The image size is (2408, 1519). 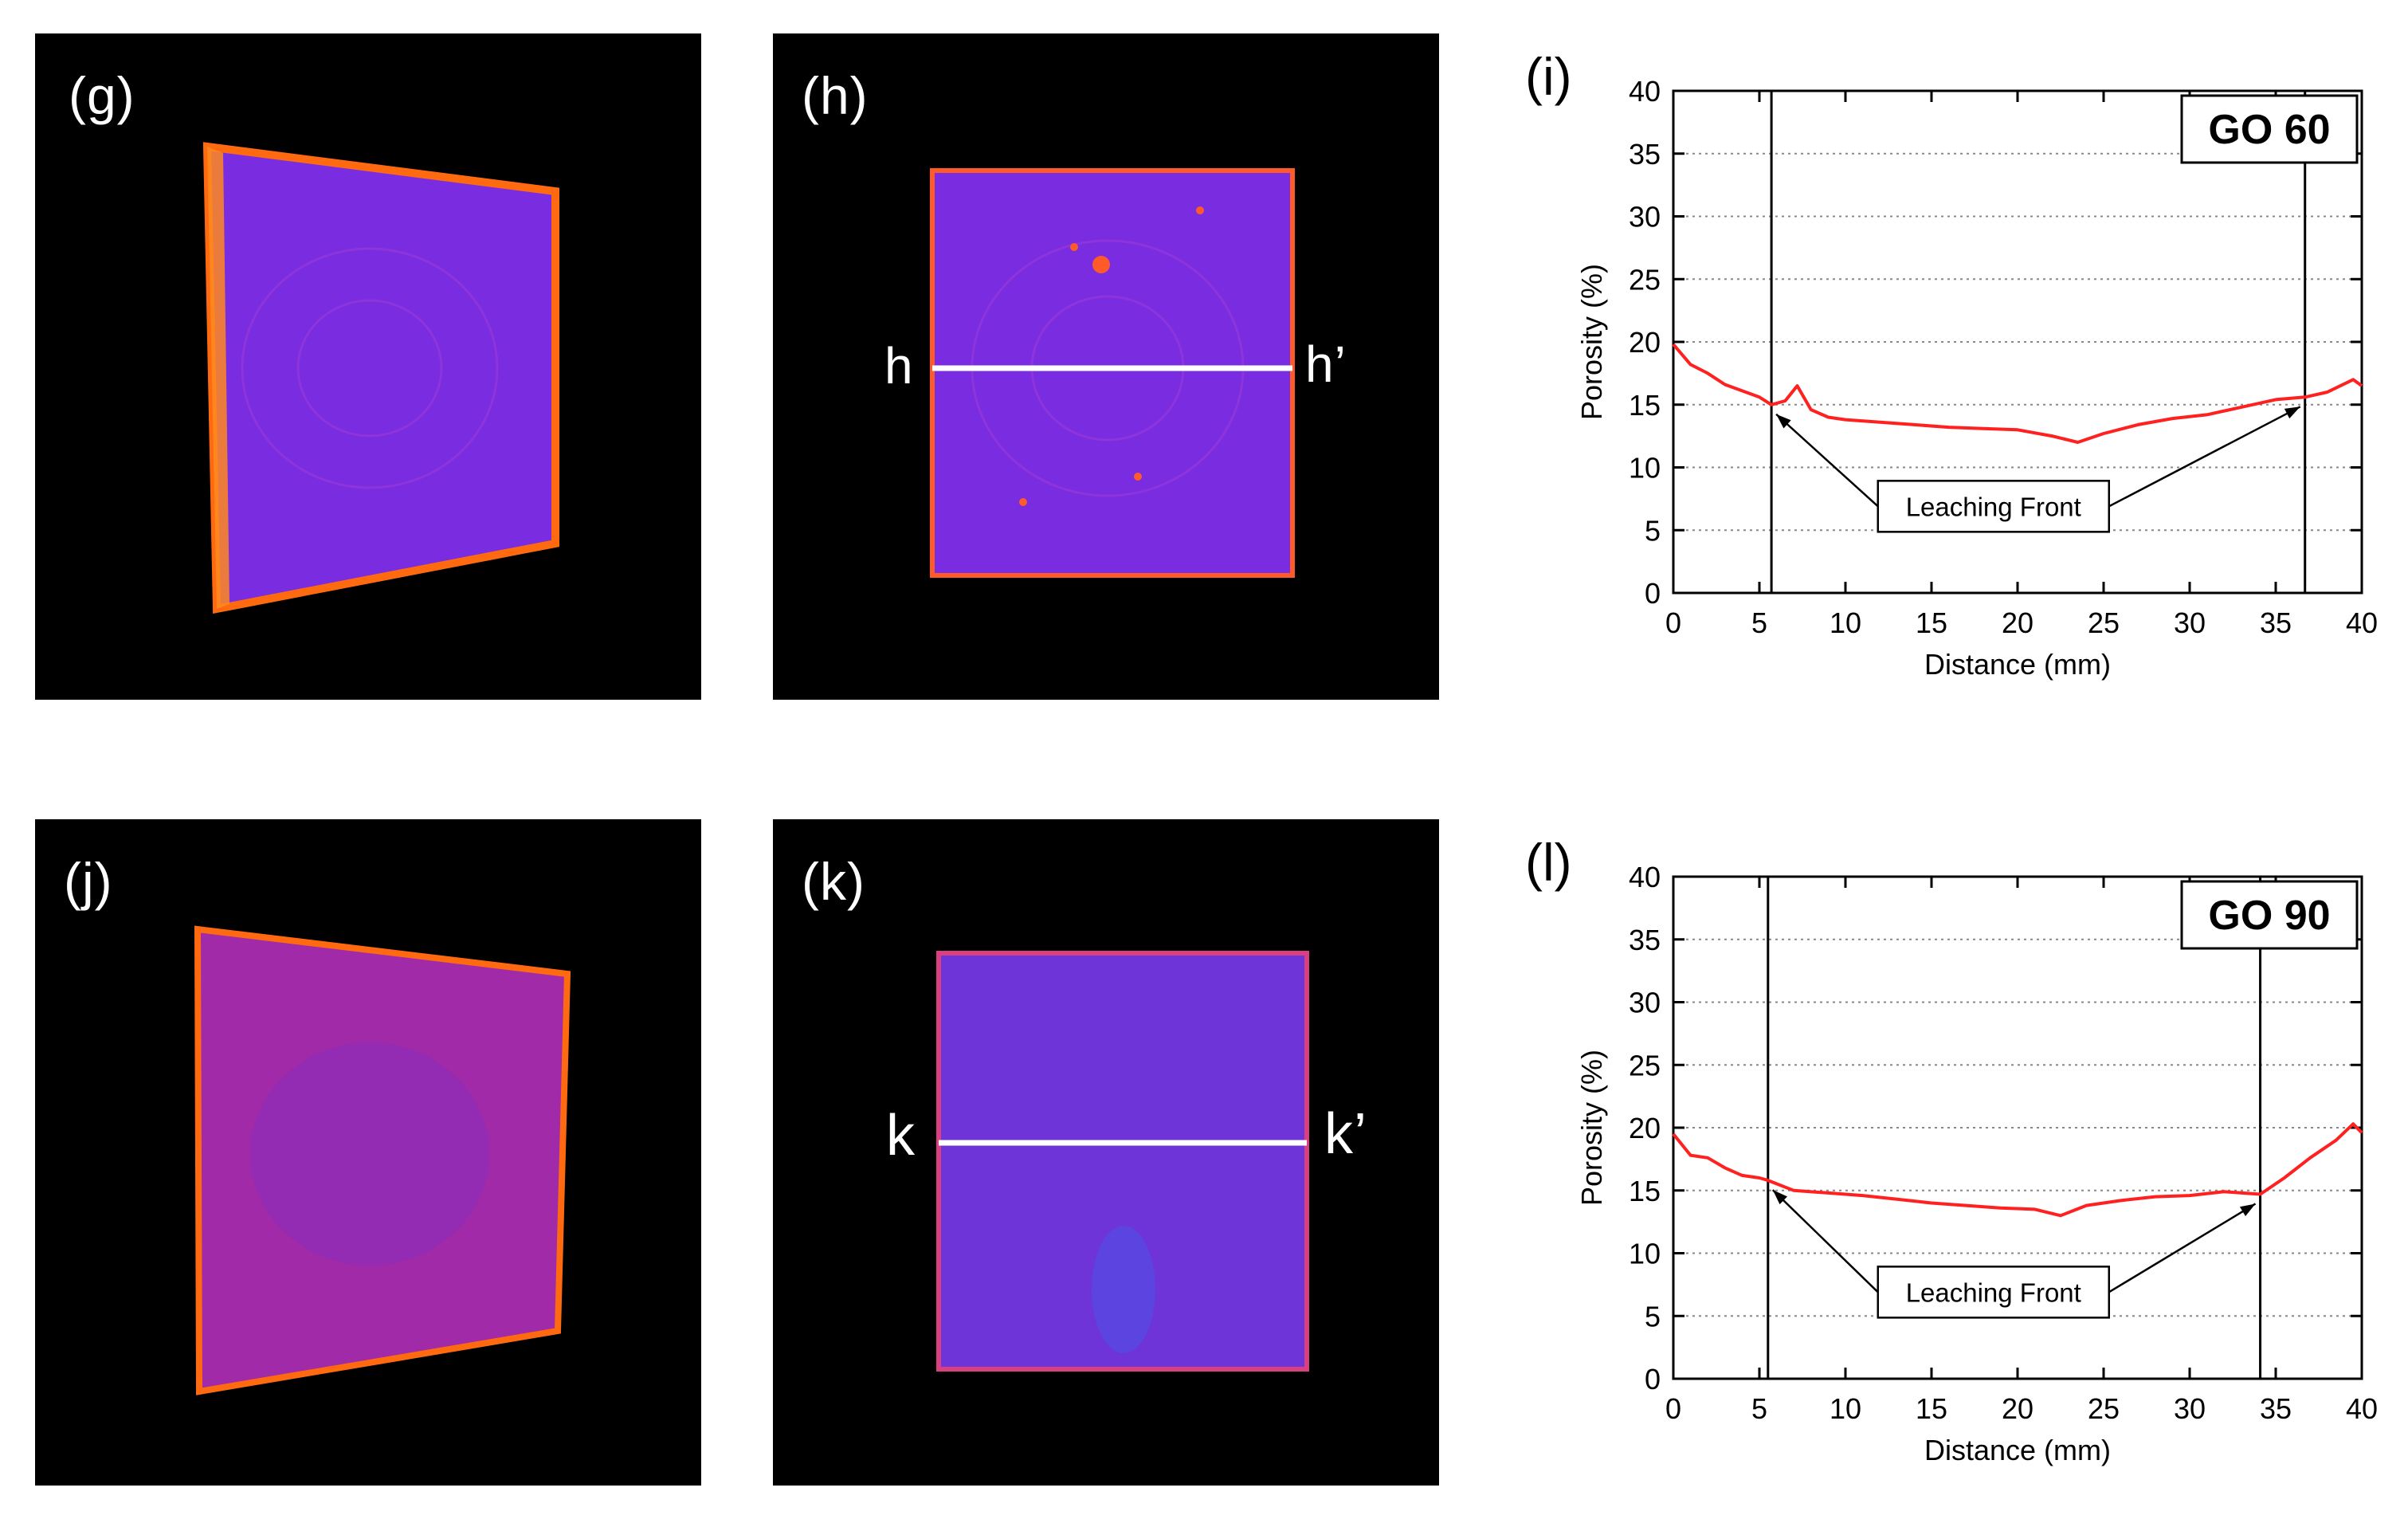 What do you see at coordinates (1345, 1134) in the screenshot?
I see `profile-end-label-k: k’` at bounding box center [1345, 1134].